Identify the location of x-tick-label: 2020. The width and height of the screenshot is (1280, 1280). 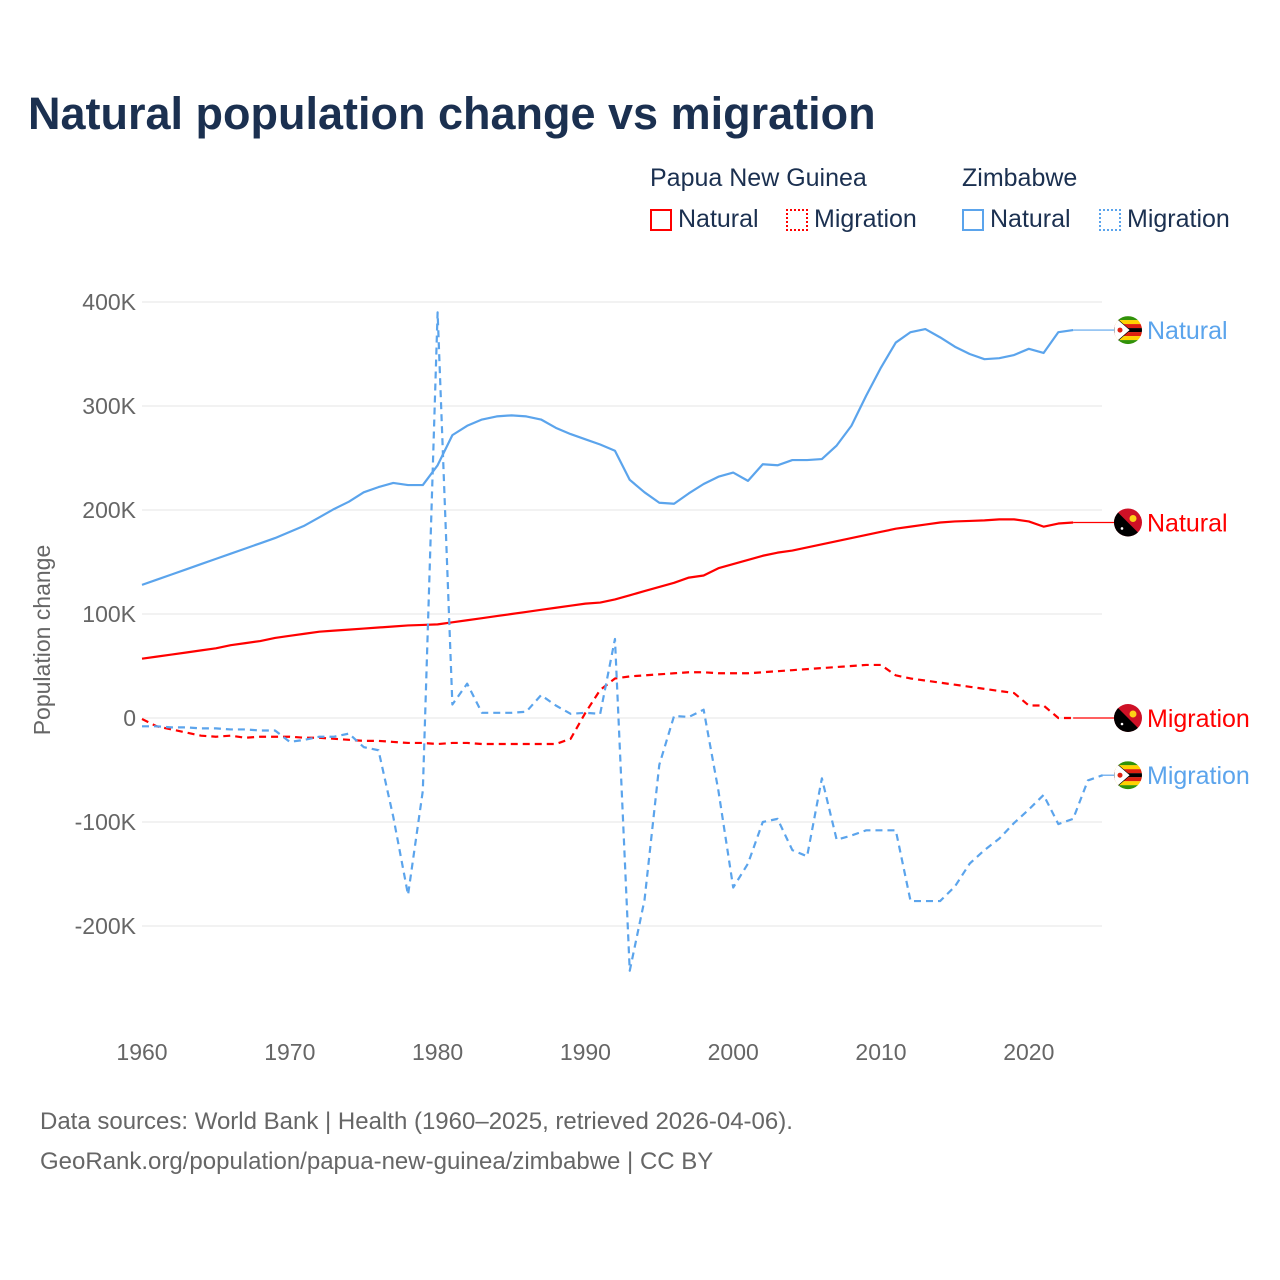
(1028, 1052).